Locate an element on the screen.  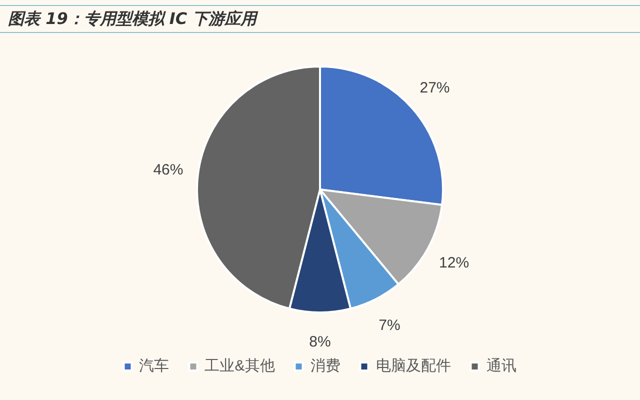
data-label: 12% is located at coordinates (454, 263).